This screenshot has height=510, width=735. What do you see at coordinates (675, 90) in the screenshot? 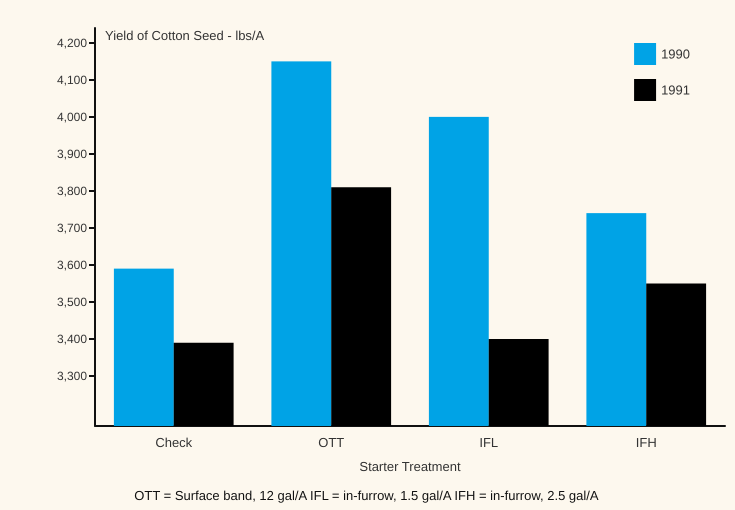
I see `legend-label: 1991` at bounding box center [675, 90].